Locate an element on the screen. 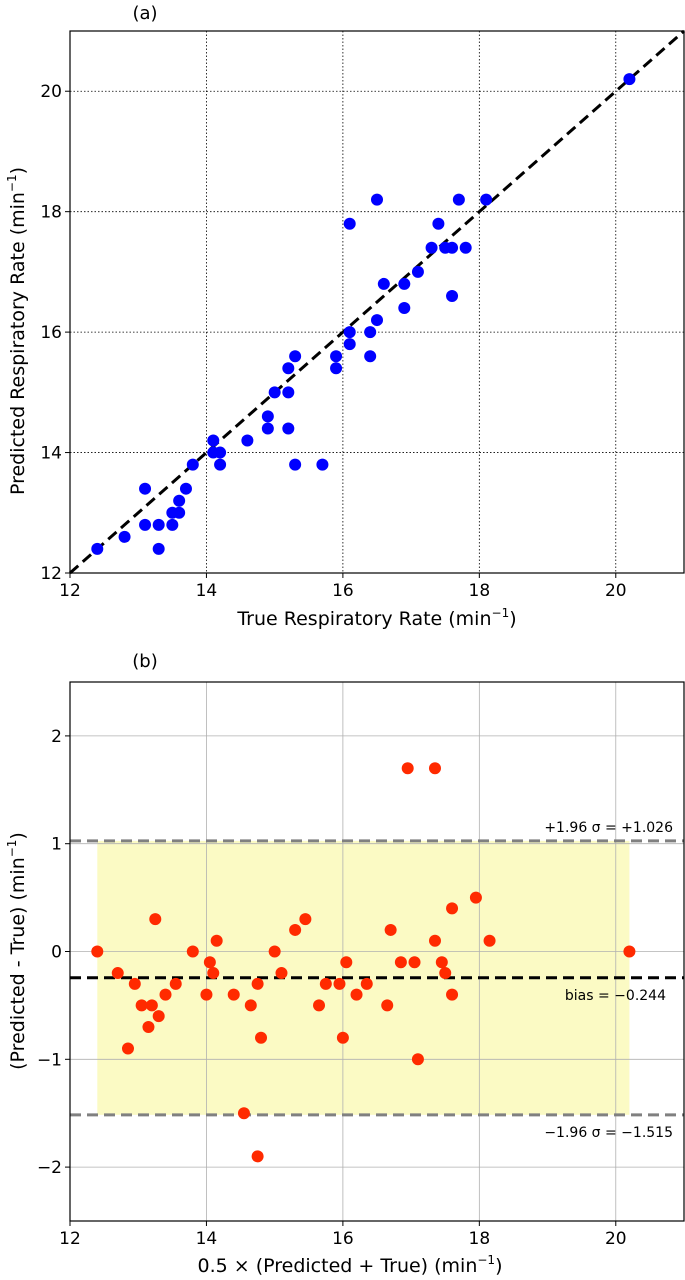  panel-a-label: (a) is located at coordinates (144, 13).